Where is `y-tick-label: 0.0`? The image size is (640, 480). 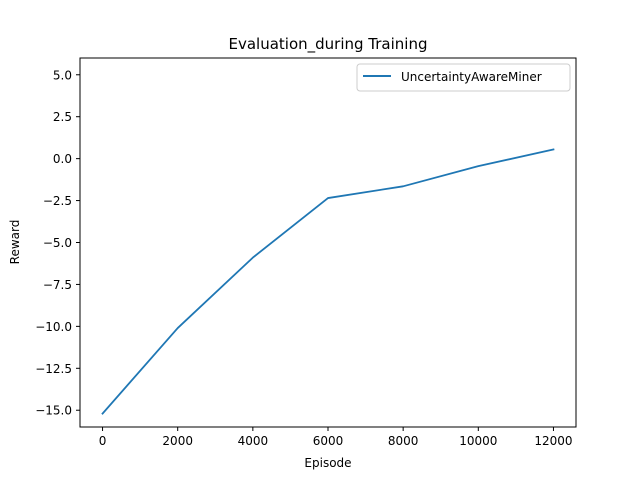 y-tick-label: 0.0 is located at coordinates (62, 159).